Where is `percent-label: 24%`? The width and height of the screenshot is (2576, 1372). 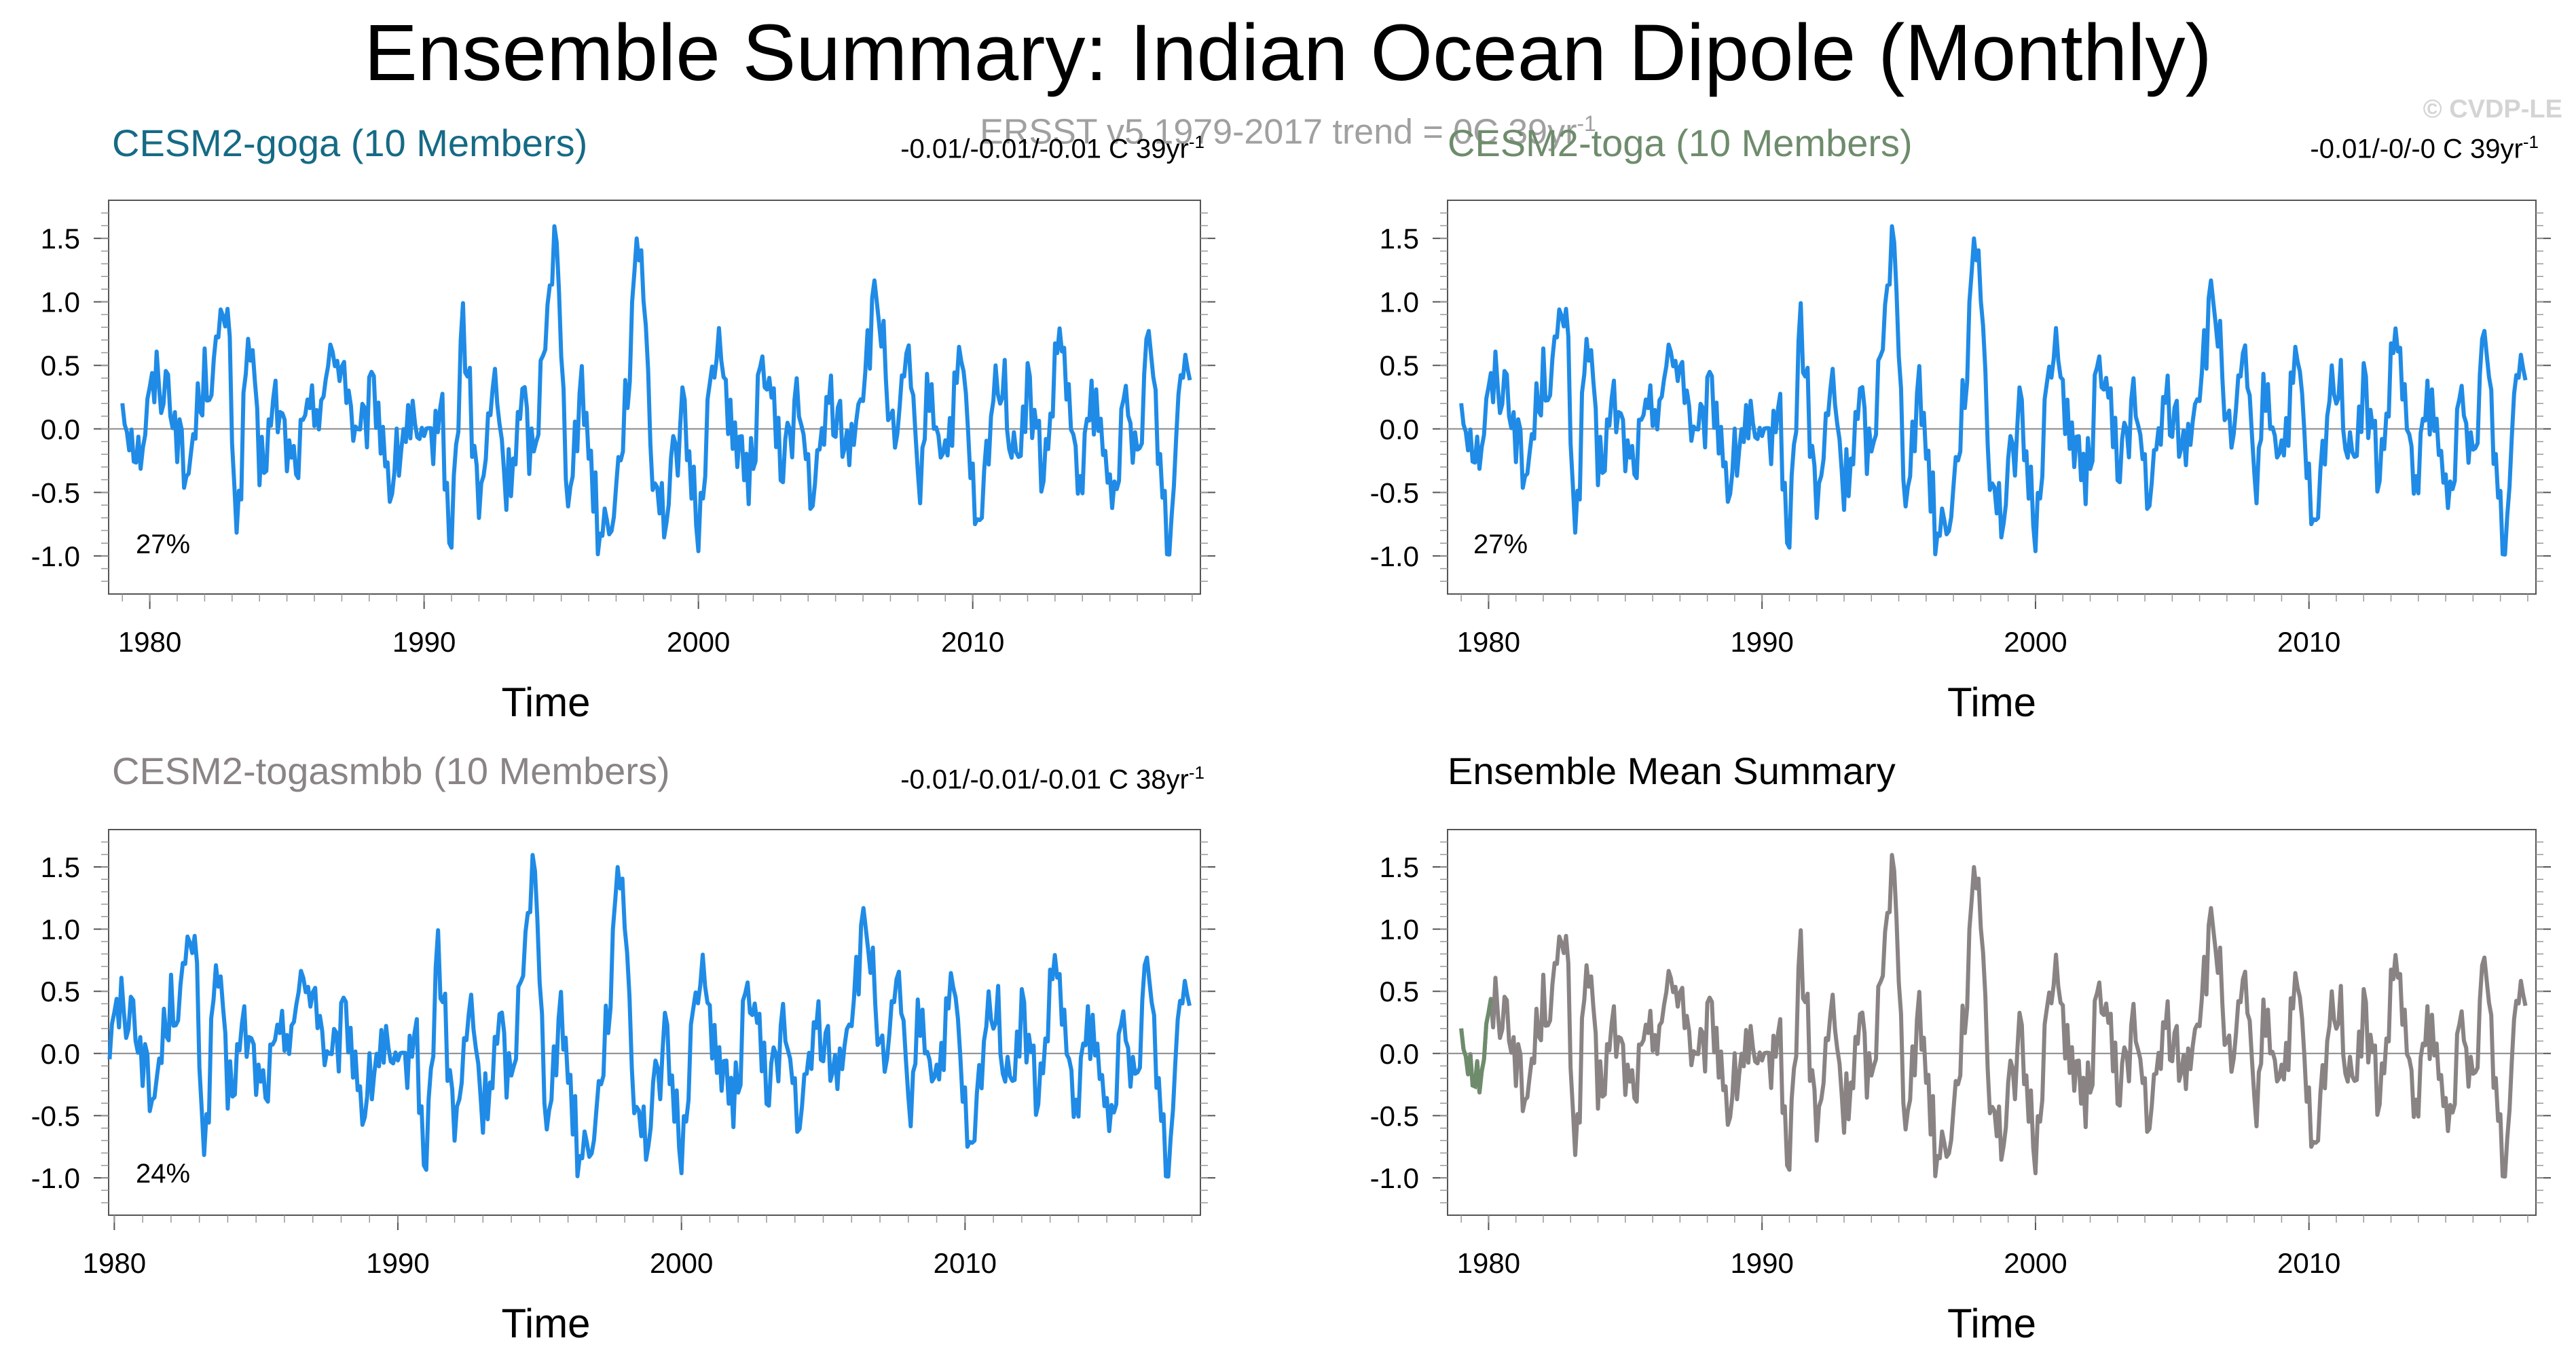
percent-label: 24% is located at coordinates (163, 1174).